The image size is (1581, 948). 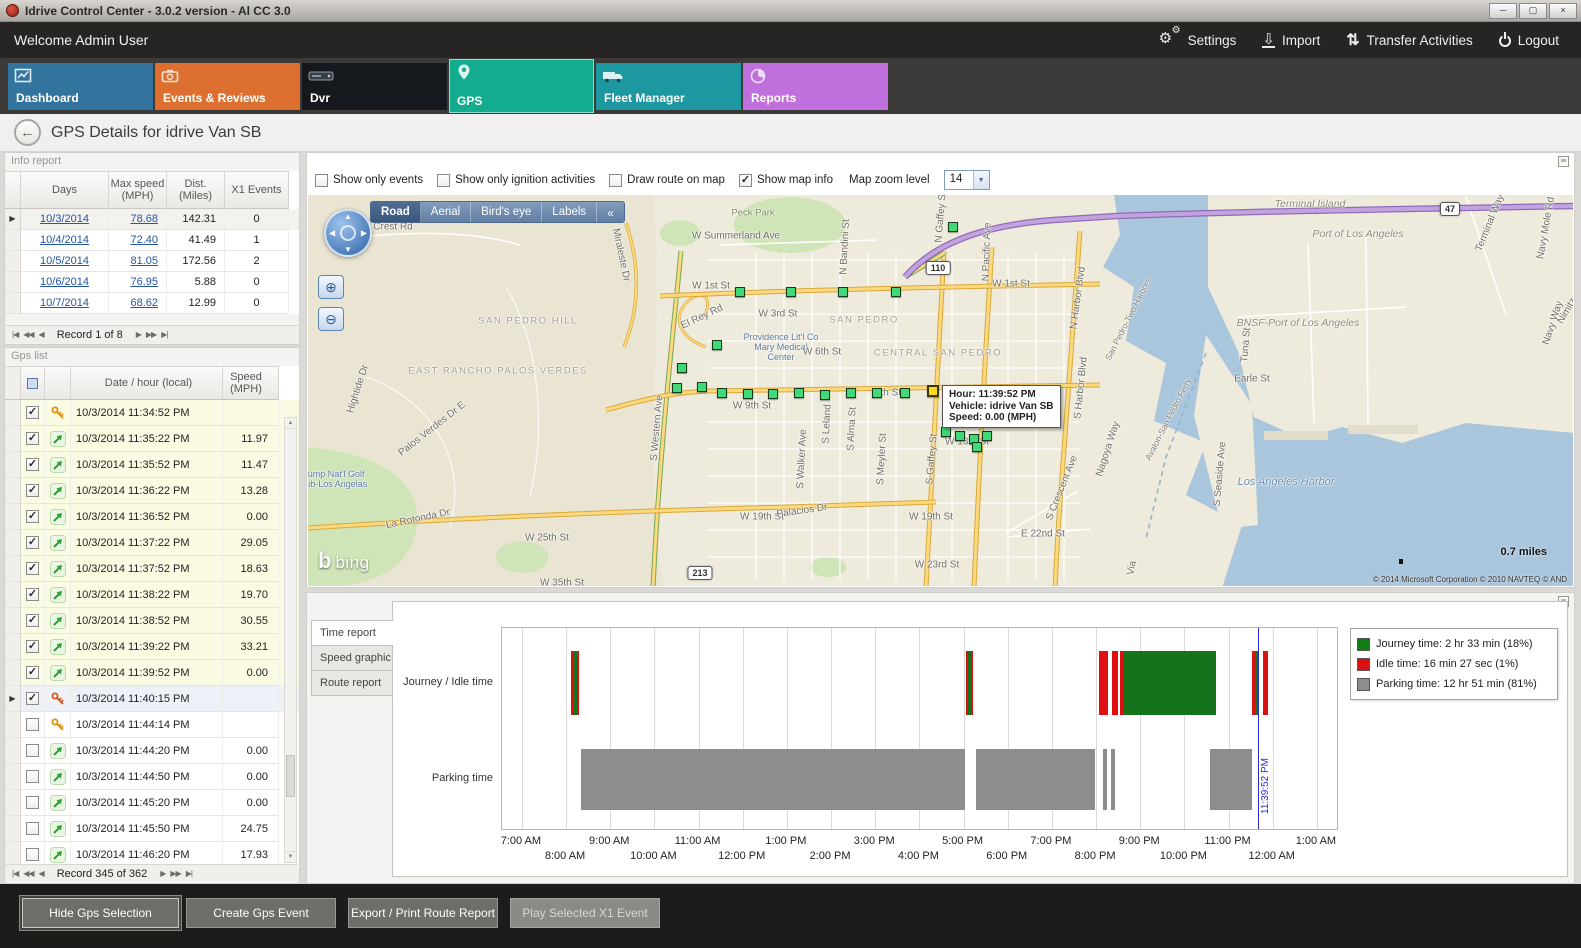 What do you see at coordinates (1198, 37) in the screenshot?
I see `header-action-settings: ⚙ ⚙ Settings` at bounding box center [1198, 37].